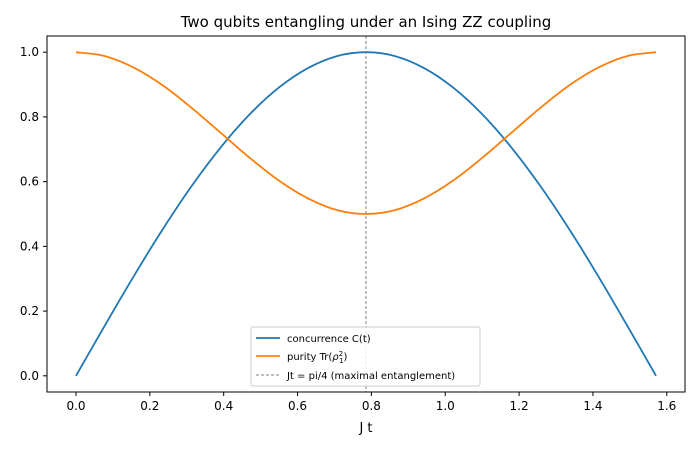  Describe the element at coordinates (29, 246) in the screenshot. I see `y-tick-label: 0.4` at that location.